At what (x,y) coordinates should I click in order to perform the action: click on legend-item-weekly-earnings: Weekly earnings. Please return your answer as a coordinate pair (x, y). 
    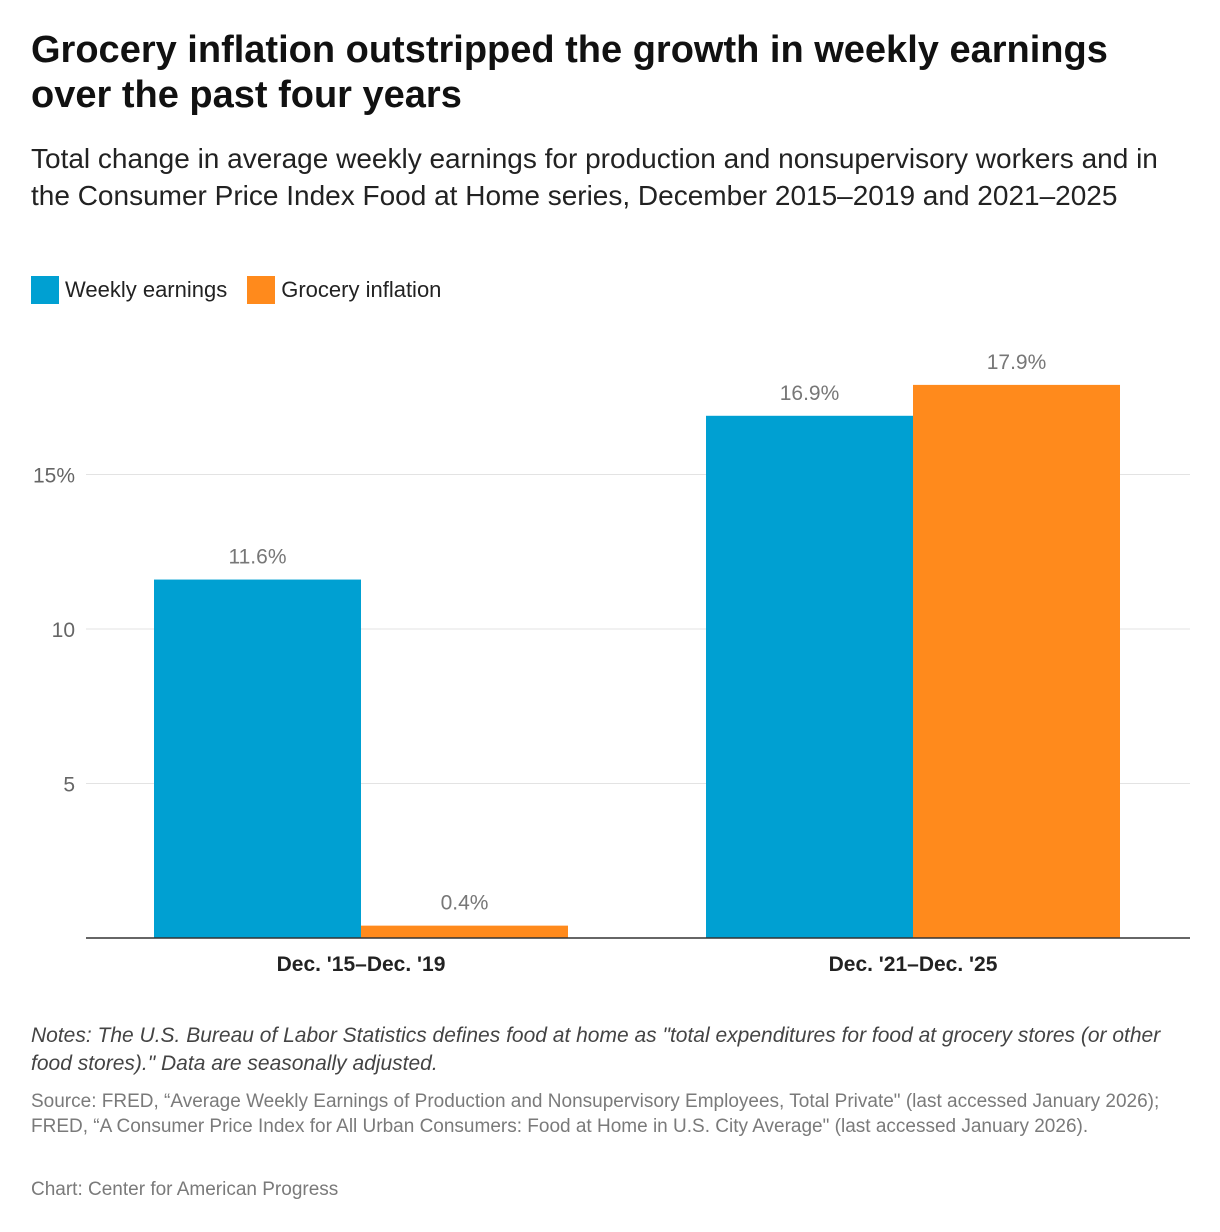
    Looking at the image, I should click on (129, 290).